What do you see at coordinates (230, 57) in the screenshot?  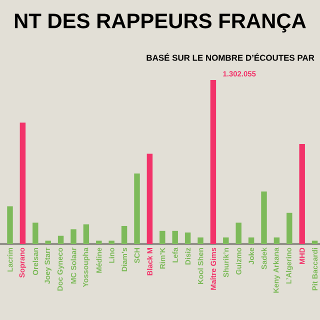 I see `chart-subtitle: BASÉ SUR LE NOMBRE D’ÉCOUTES PAR` at bounding box center [230, 57].